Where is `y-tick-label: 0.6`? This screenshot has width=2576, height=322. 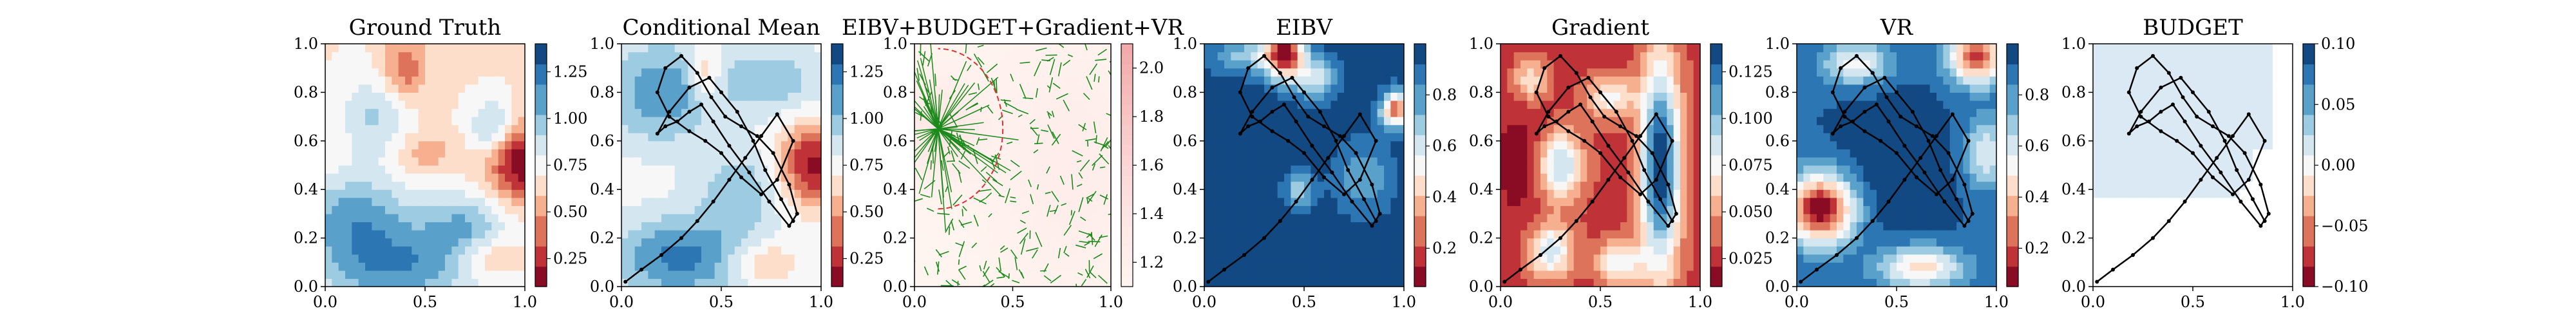
y-tick-label: 0.6 is located at coordinates (602, 141).